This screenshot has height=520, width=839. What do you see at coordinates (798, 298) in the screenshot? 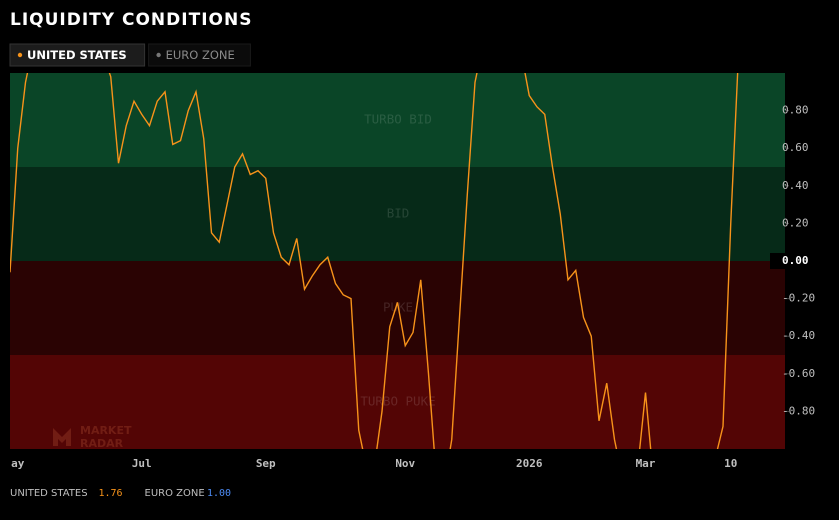
I see `y-tick-label: -0.20` at bounding box center [798, 298].